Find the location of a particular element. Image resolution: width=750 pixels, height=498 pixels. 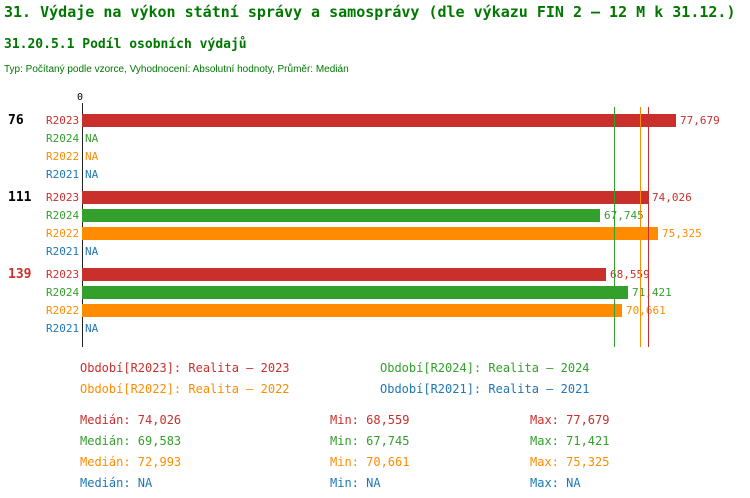

legend-item-r2024: Období[R2024]: Realita – 2024 is located at coordinates (485, 368).